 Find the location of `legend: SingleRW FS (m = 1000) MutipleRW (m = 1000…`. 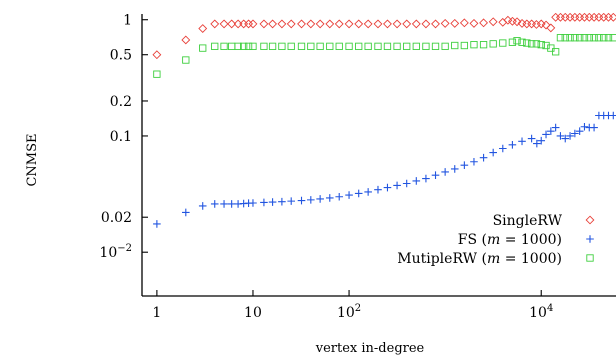

legend: SingleRW FS (m = 1000) MutipleRW (m = 1000… is located at coordinates (496, 240).